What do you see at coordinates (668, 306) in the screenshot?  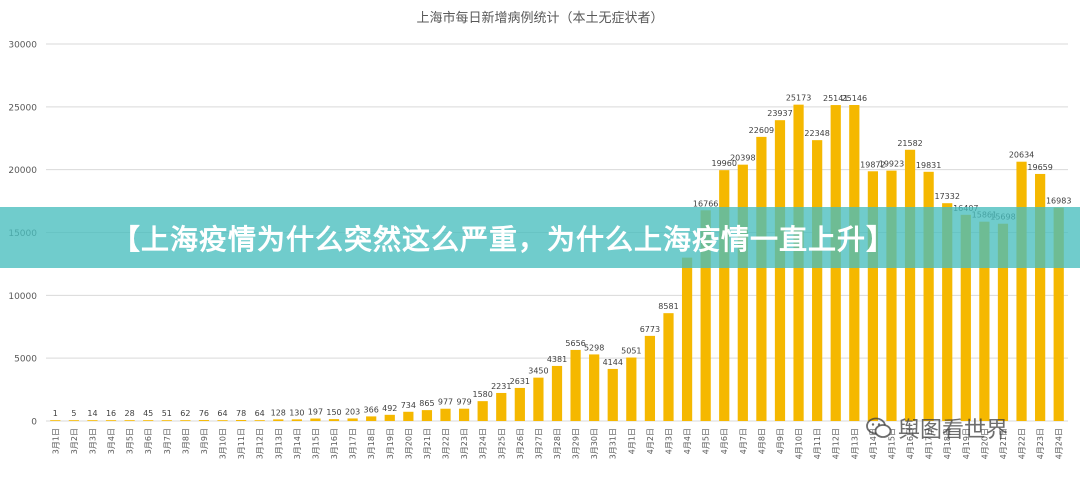 I see `data-label: 8581` at bounding box center [668, 306].